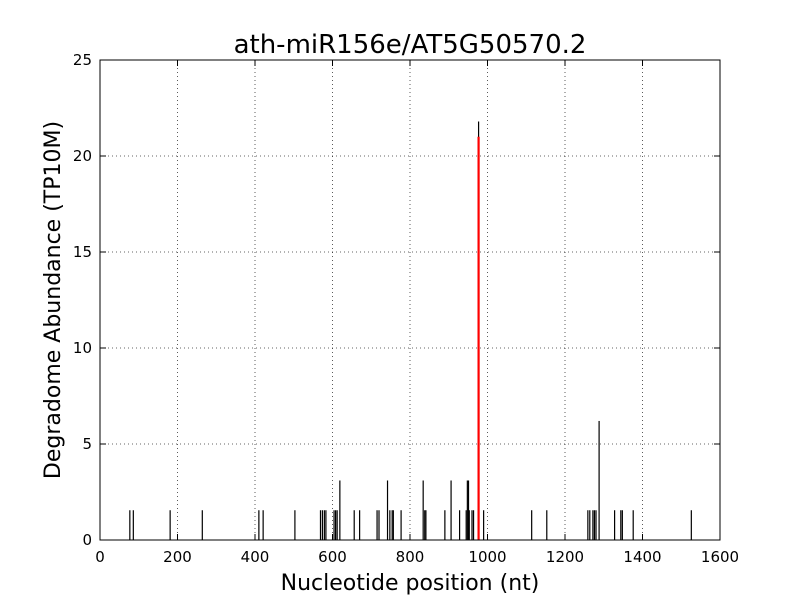 Image resolution: width=800 pixels, height=600 pixels. I want to click on y-axis-label: Degradome Abundance (TP10M), so click(53, 300).